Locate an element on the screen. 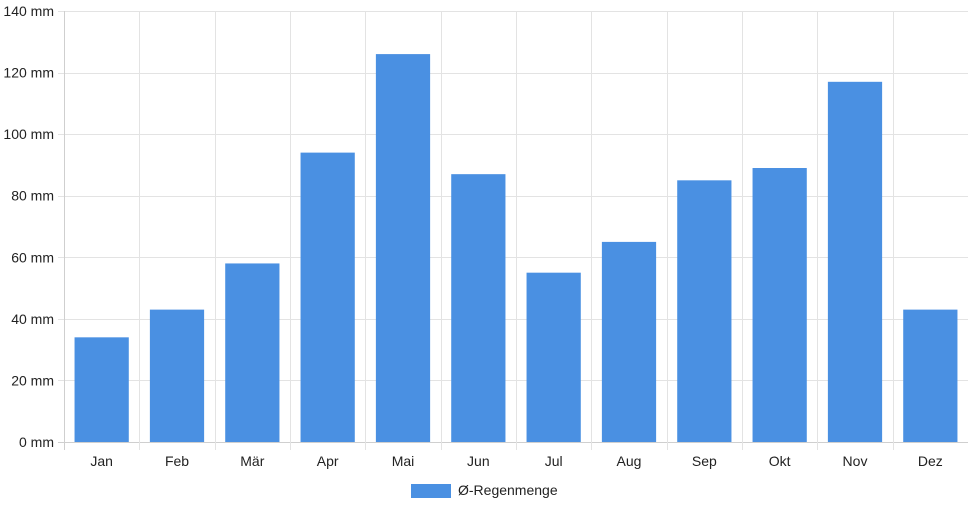 The image size is (968, 513). legend: Ø-Regenmenge is located at coordinates (484, 490).